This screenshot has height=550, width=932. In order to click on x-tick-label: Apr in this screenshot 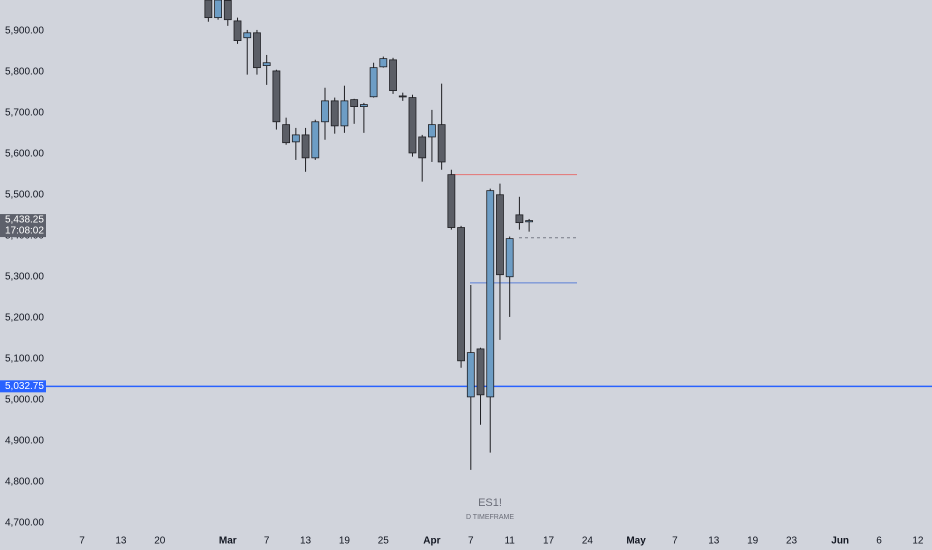, I will do `click(431, 541)`.